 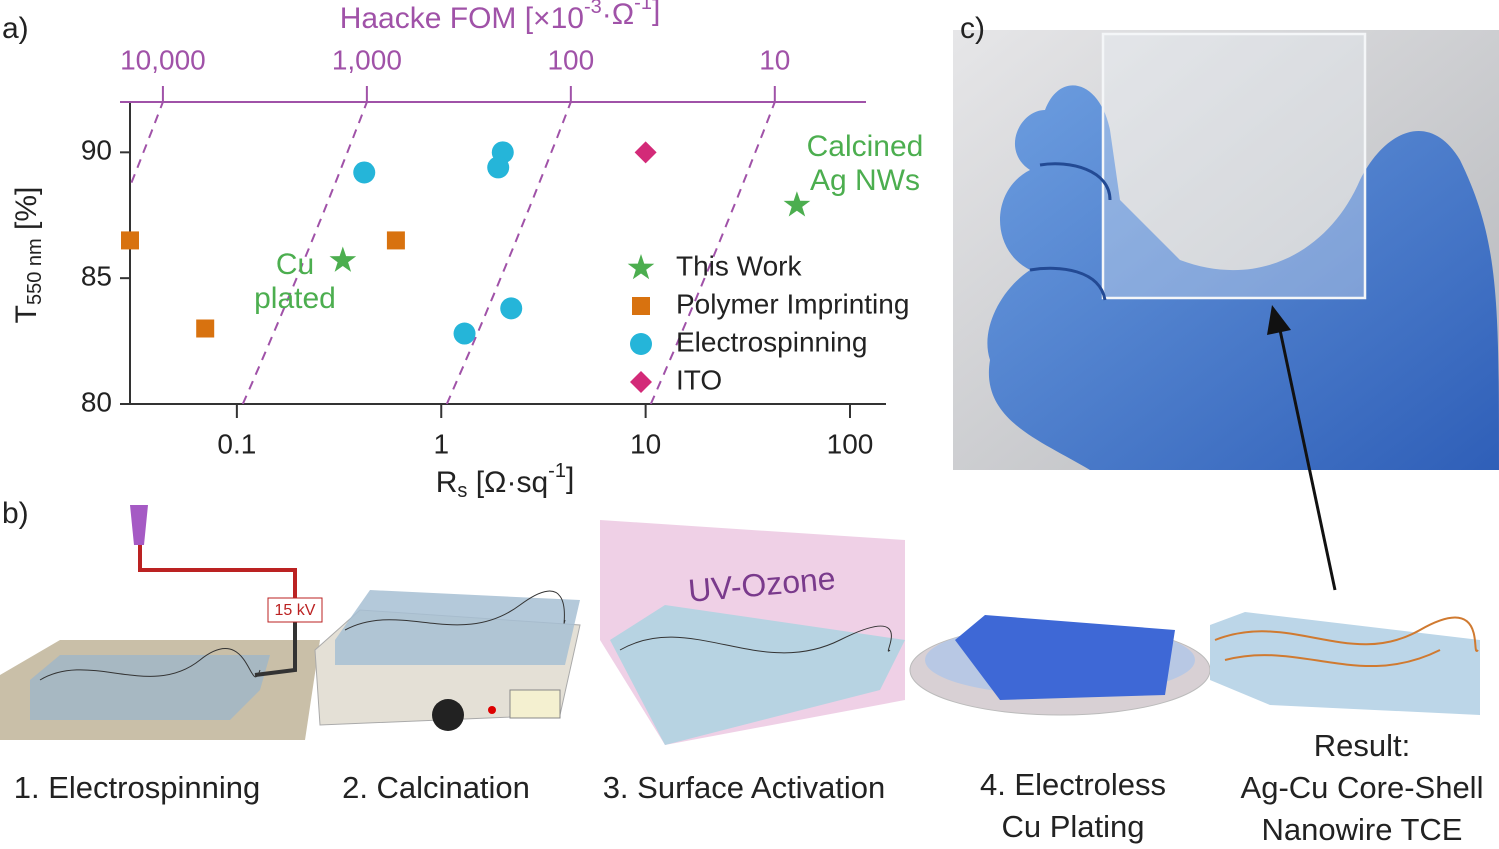 What do you see at coordinates (236, 443) in the screenshot?
I see `x-tick-label: 0.1` at bounding box center [236, 443].